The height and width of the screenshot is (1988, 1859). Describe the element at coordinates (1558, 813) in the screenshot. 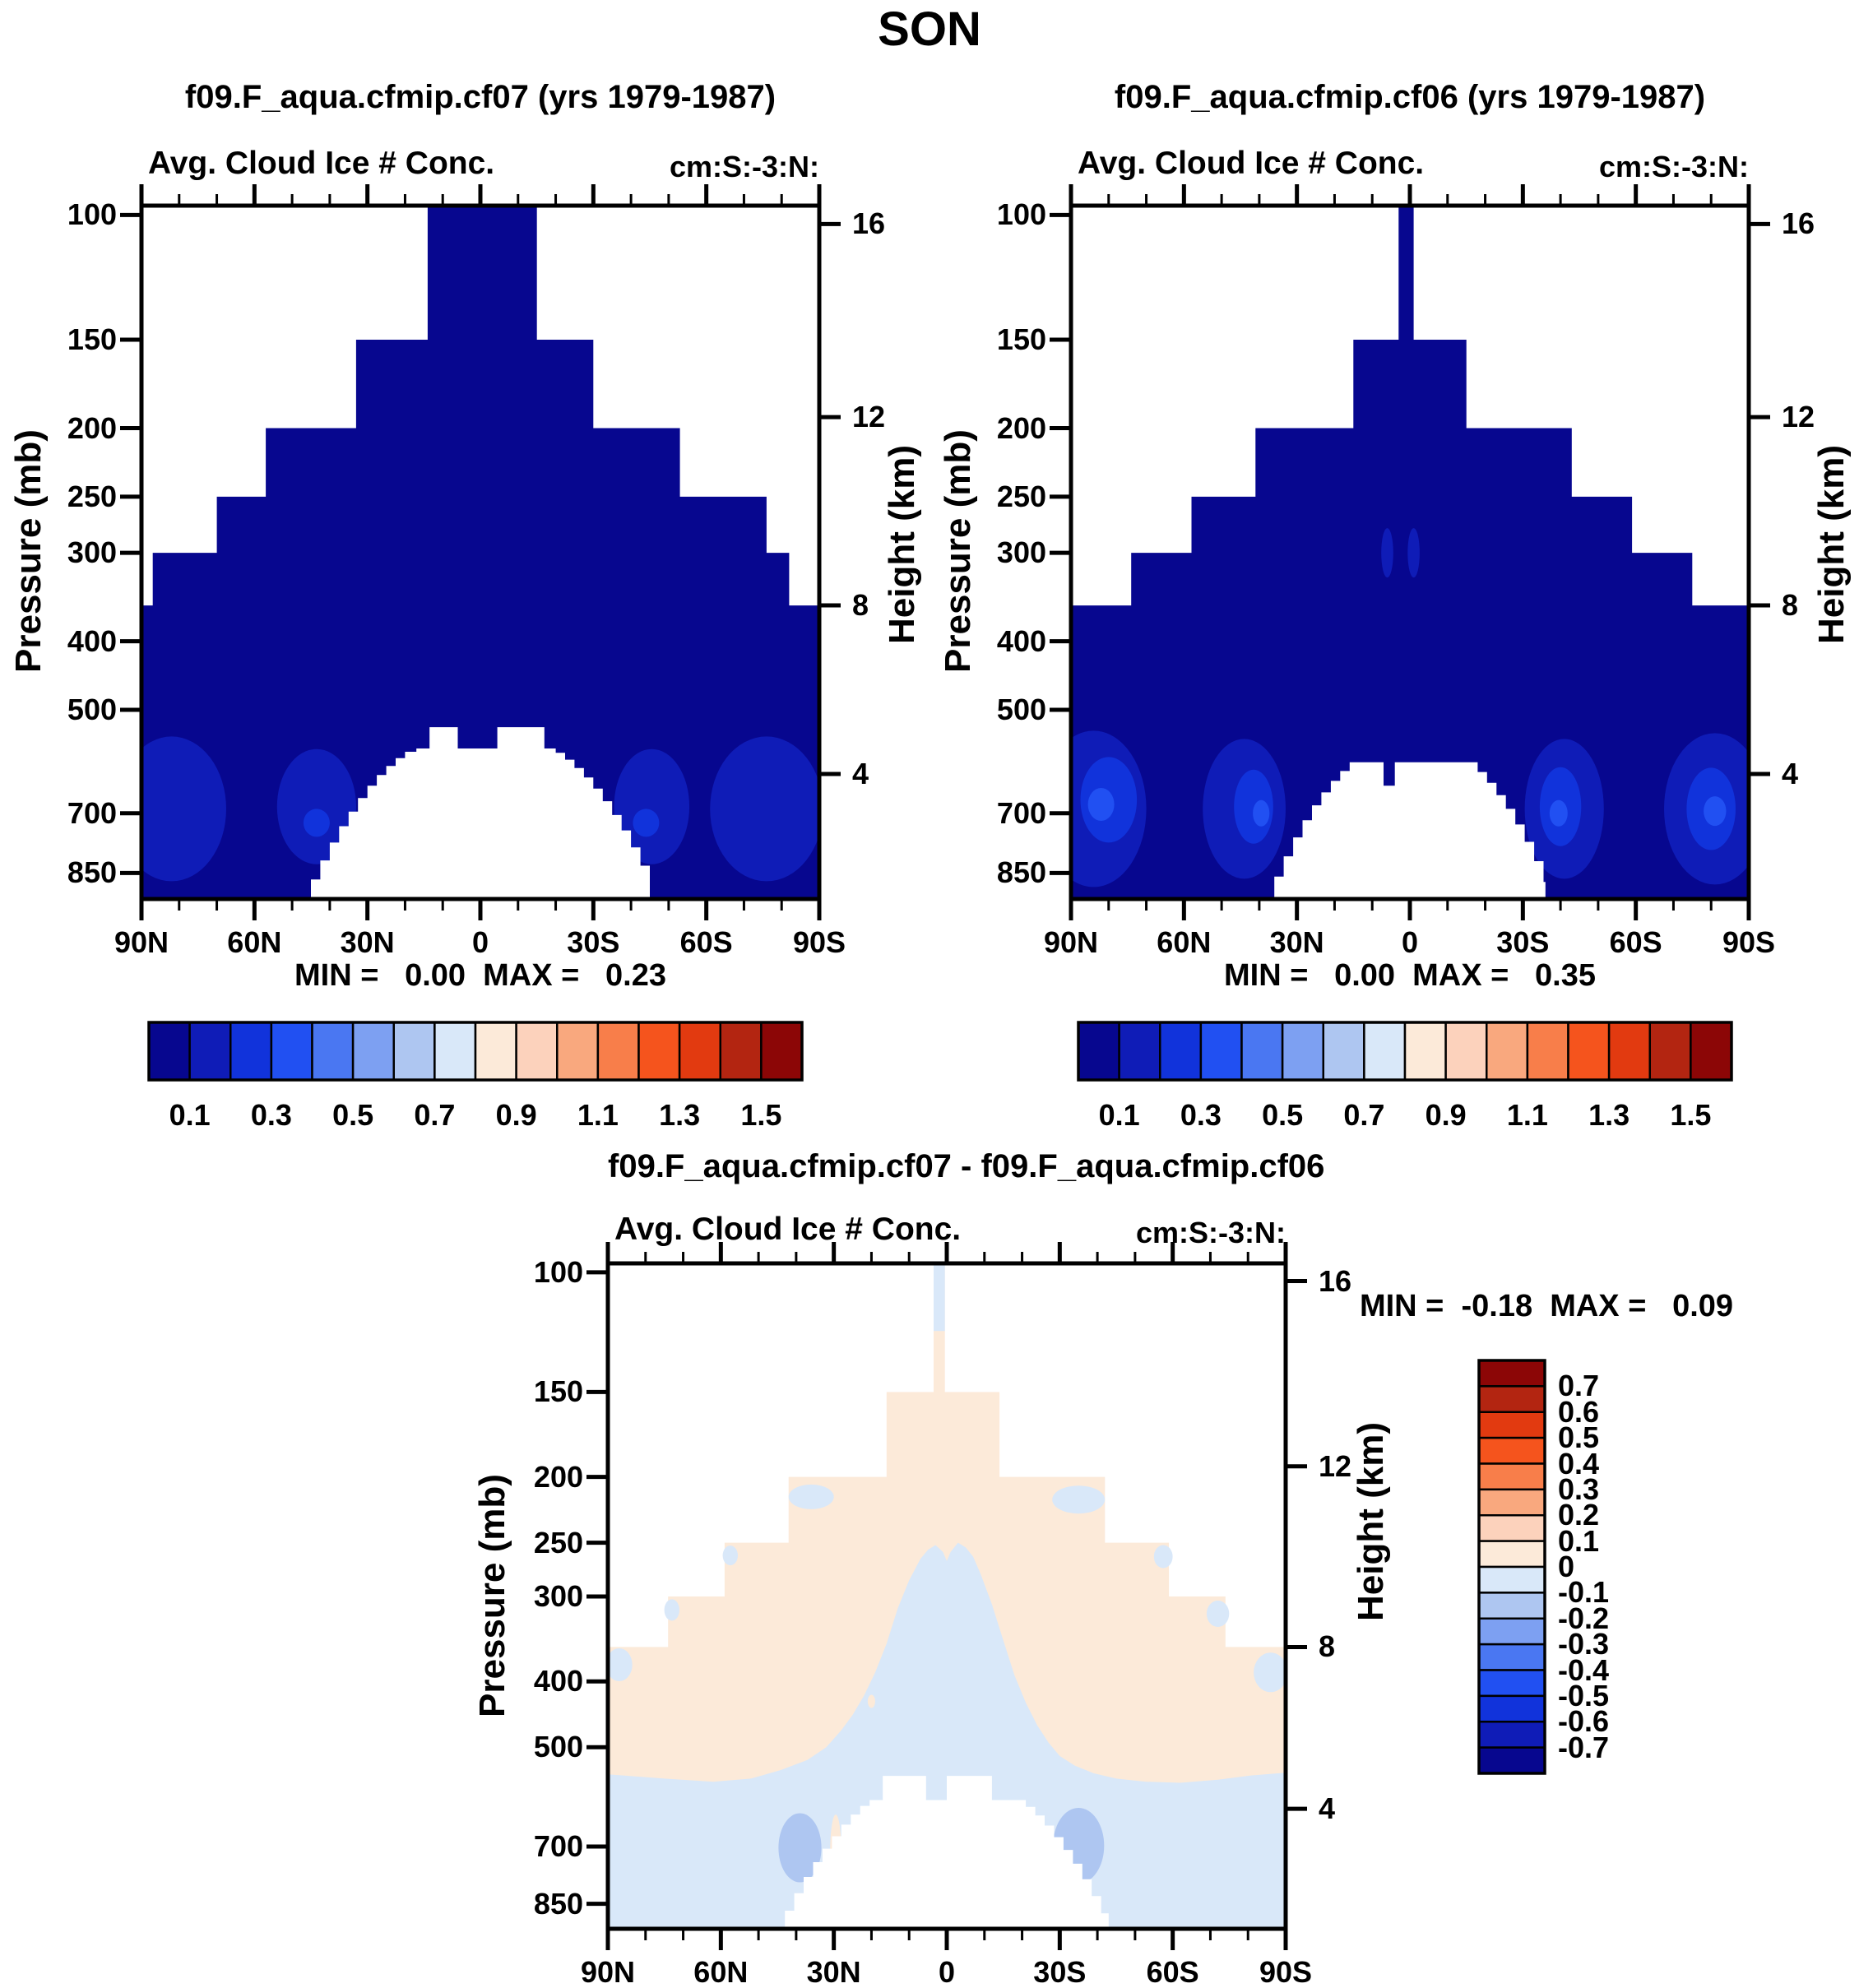

I see `core-0.3-0.4-south-midlat` at that location.